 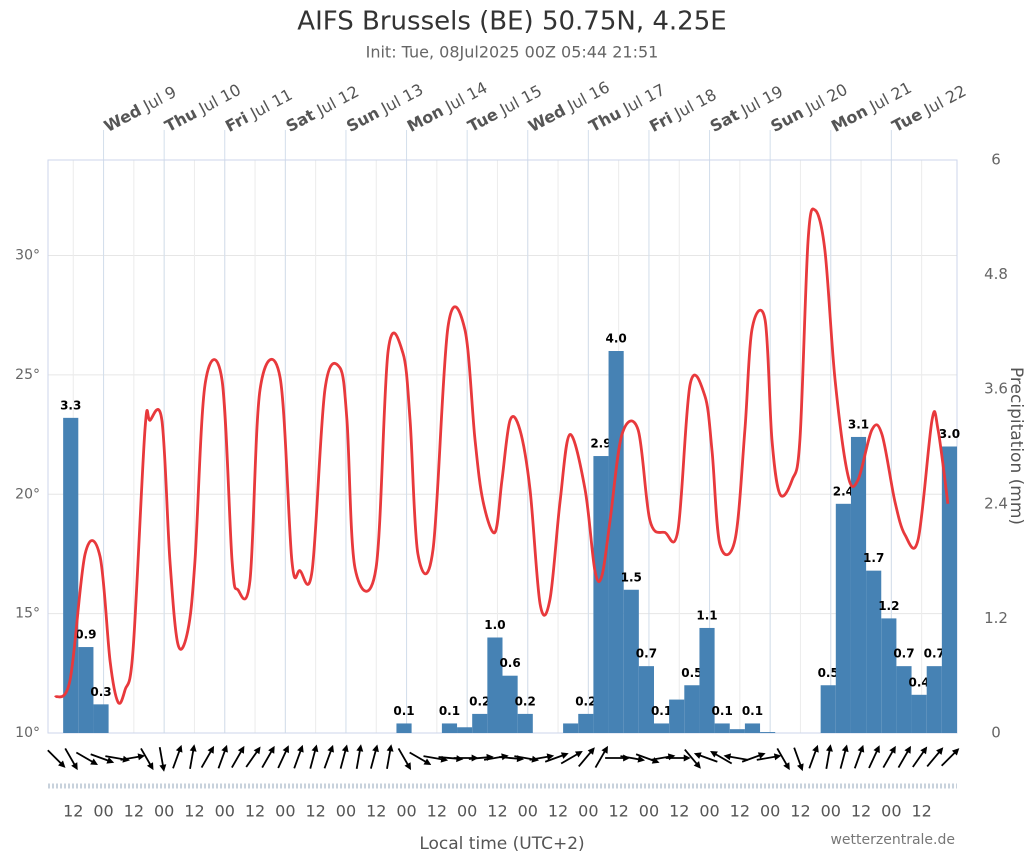 I want to click on y2-tick-label: 2.4, so click(x=996, y=503).